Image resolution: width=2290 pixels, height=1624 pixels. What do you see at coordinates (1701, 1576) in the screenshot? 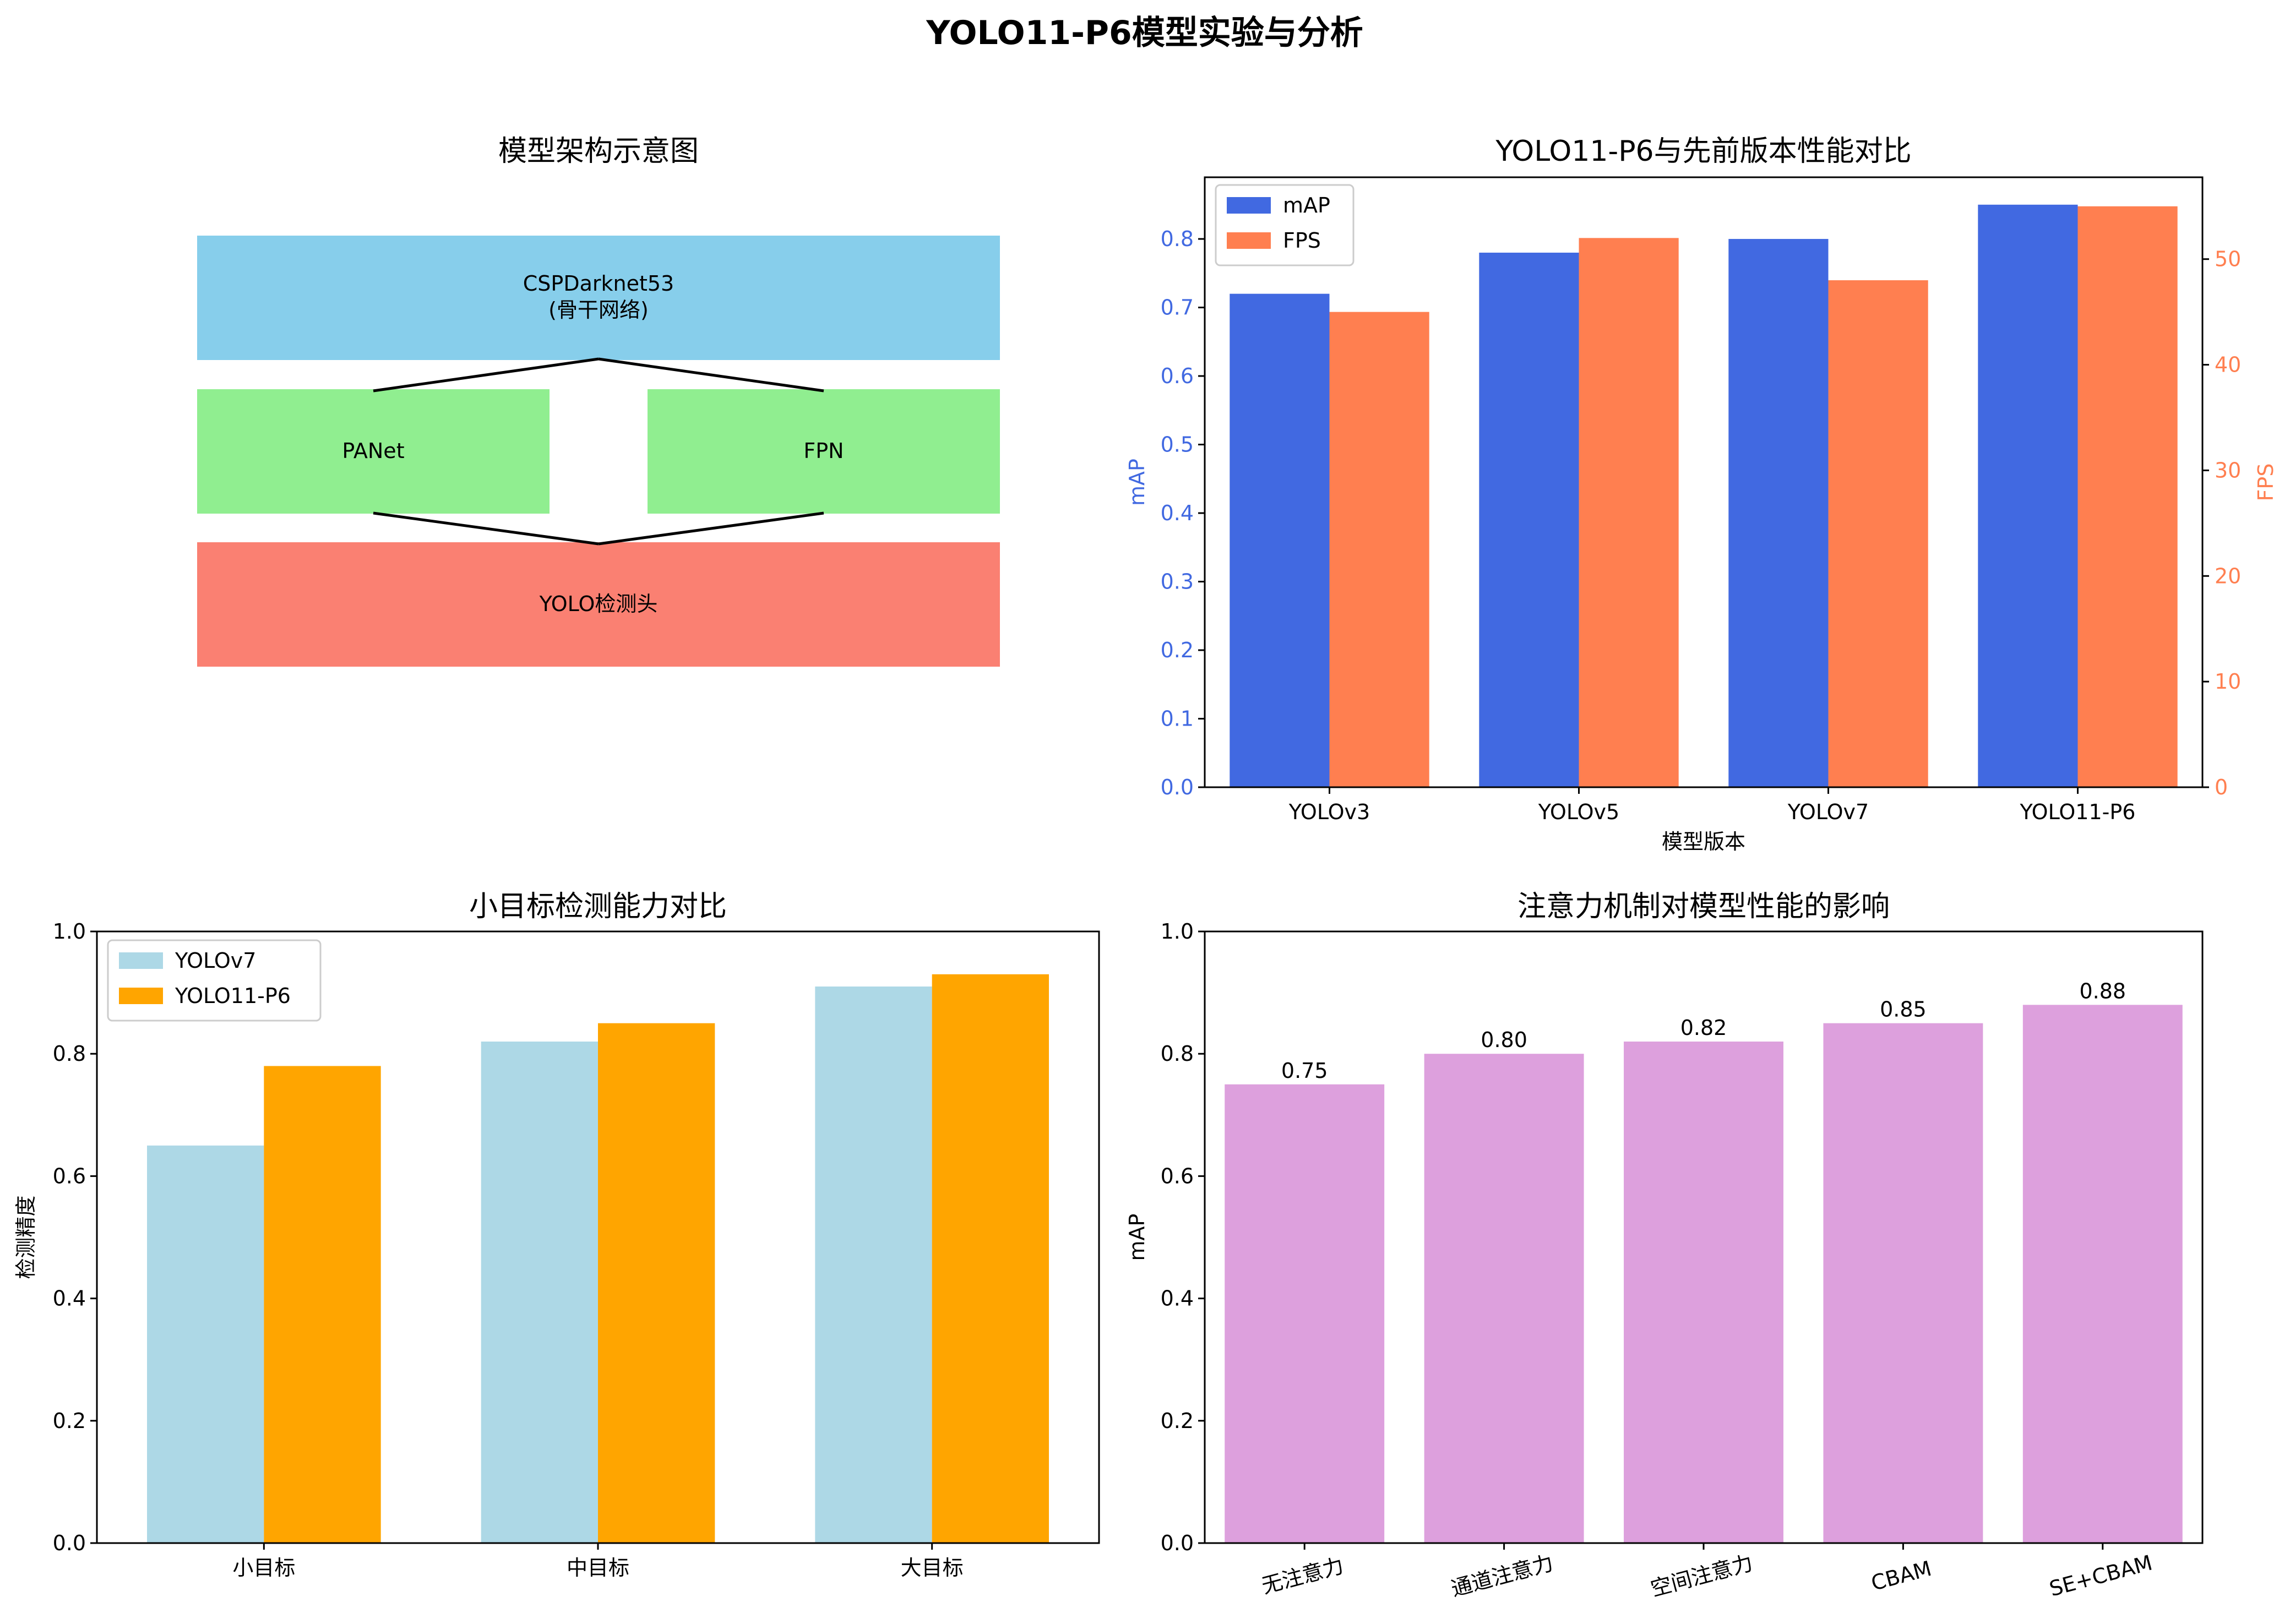
I see `x-tick-label: 空间注意力` at bounding box center [1701, 1576].